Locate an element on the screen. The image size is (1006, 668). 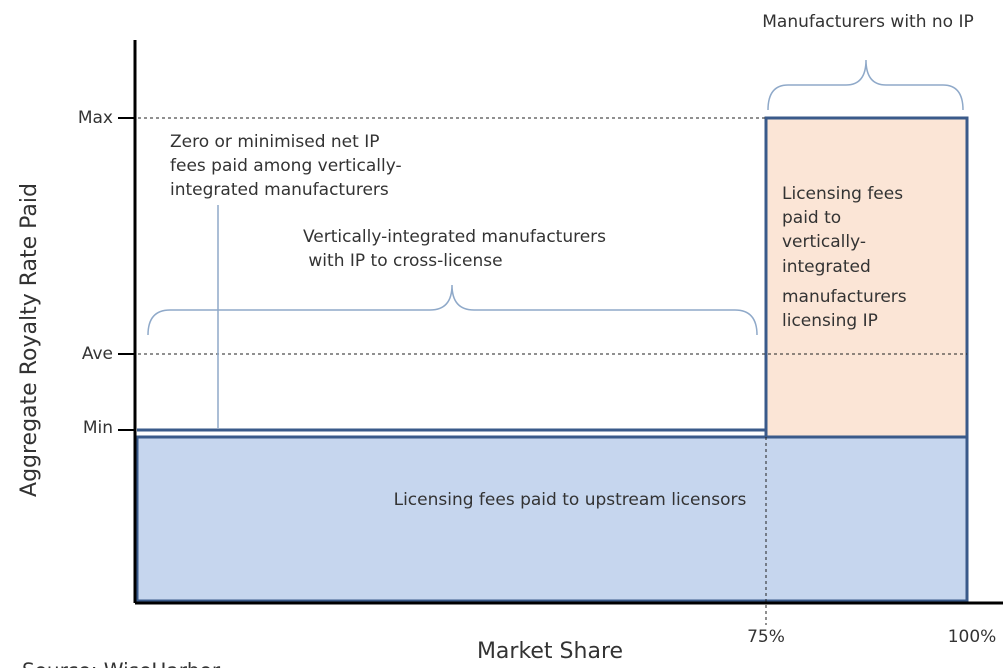
annotation: Manufacturers with no IP is located at coordinates (867, 22).